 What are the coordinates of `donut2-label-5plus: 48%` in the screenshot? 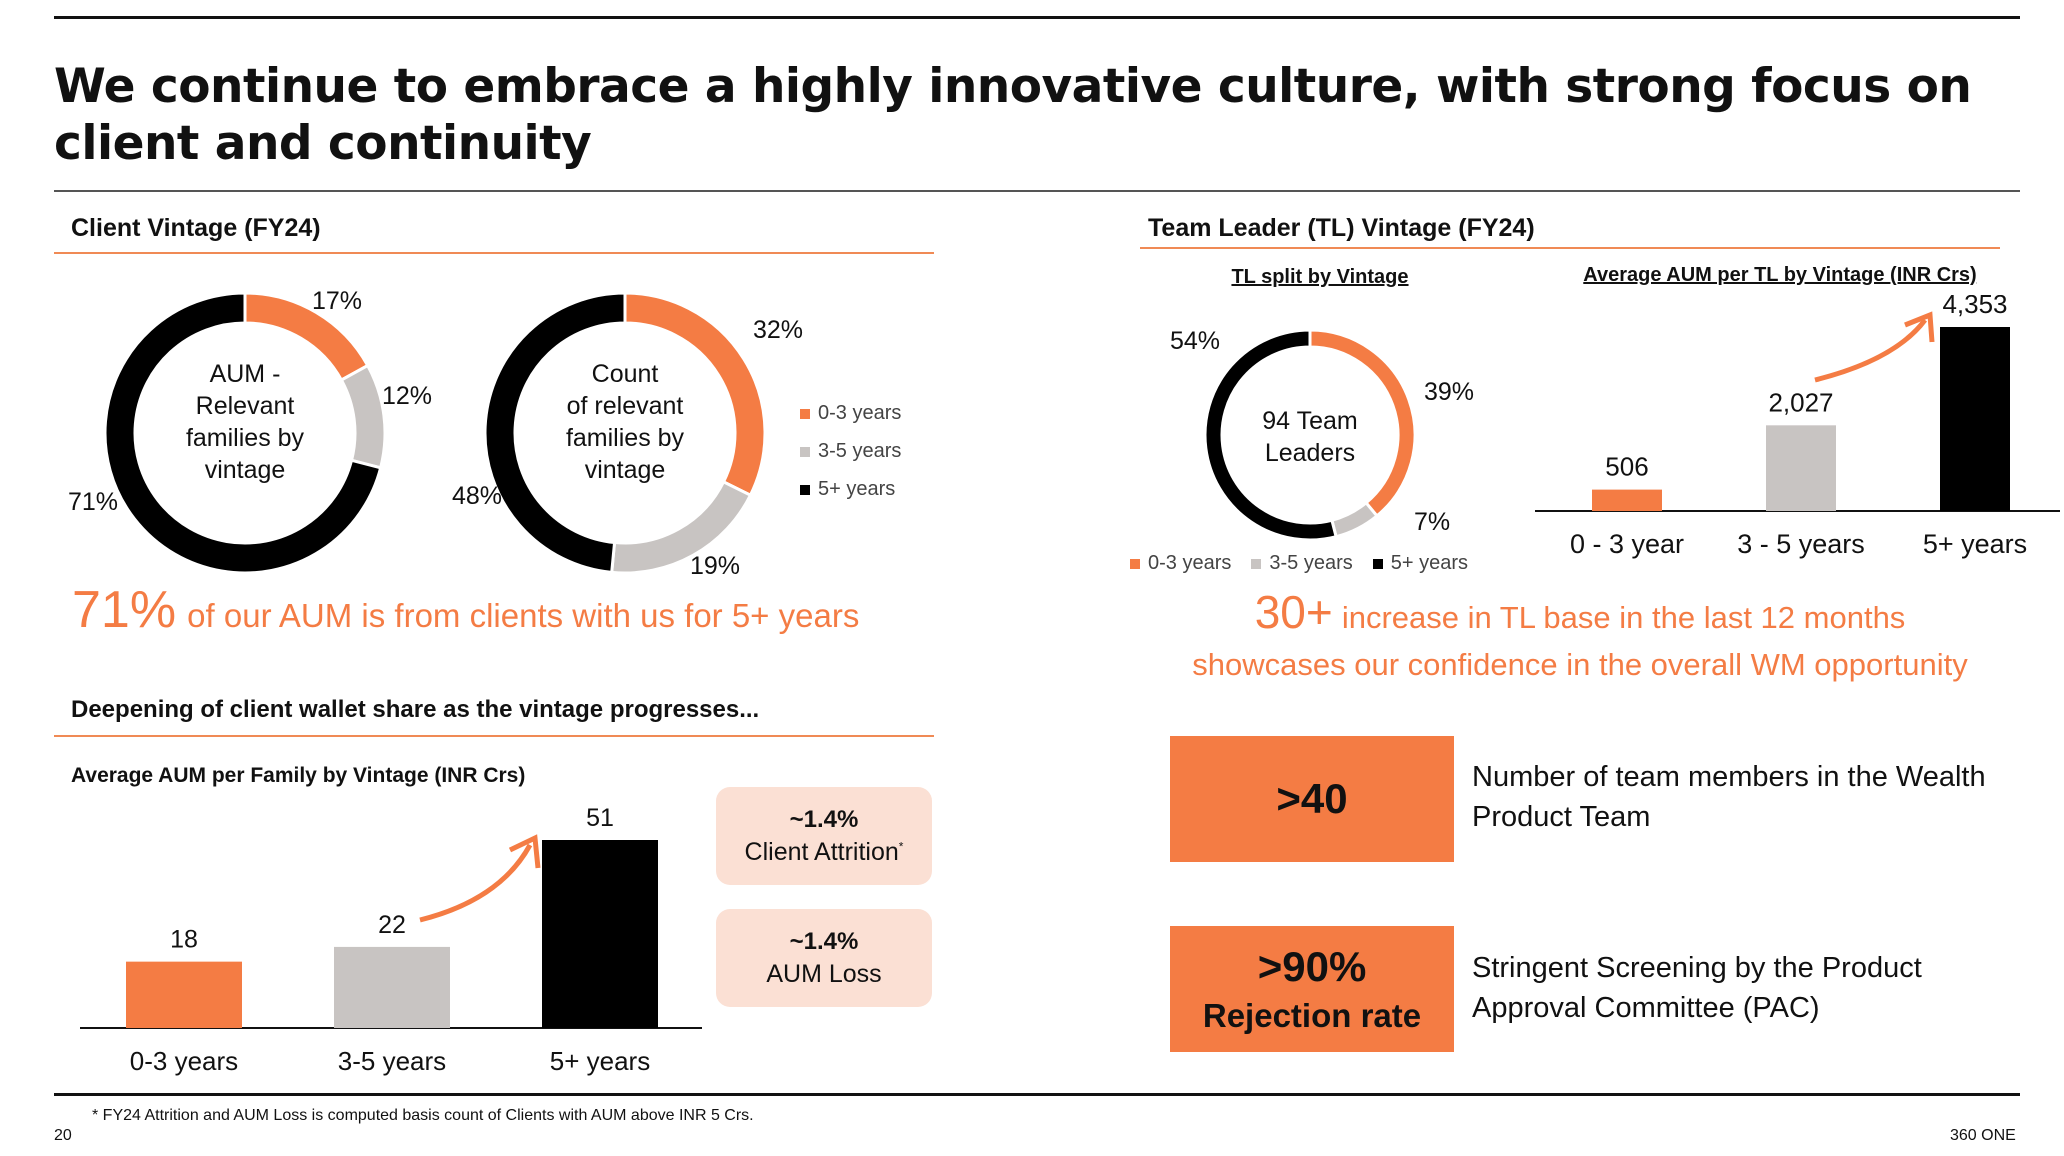 It's located at (477, 496).